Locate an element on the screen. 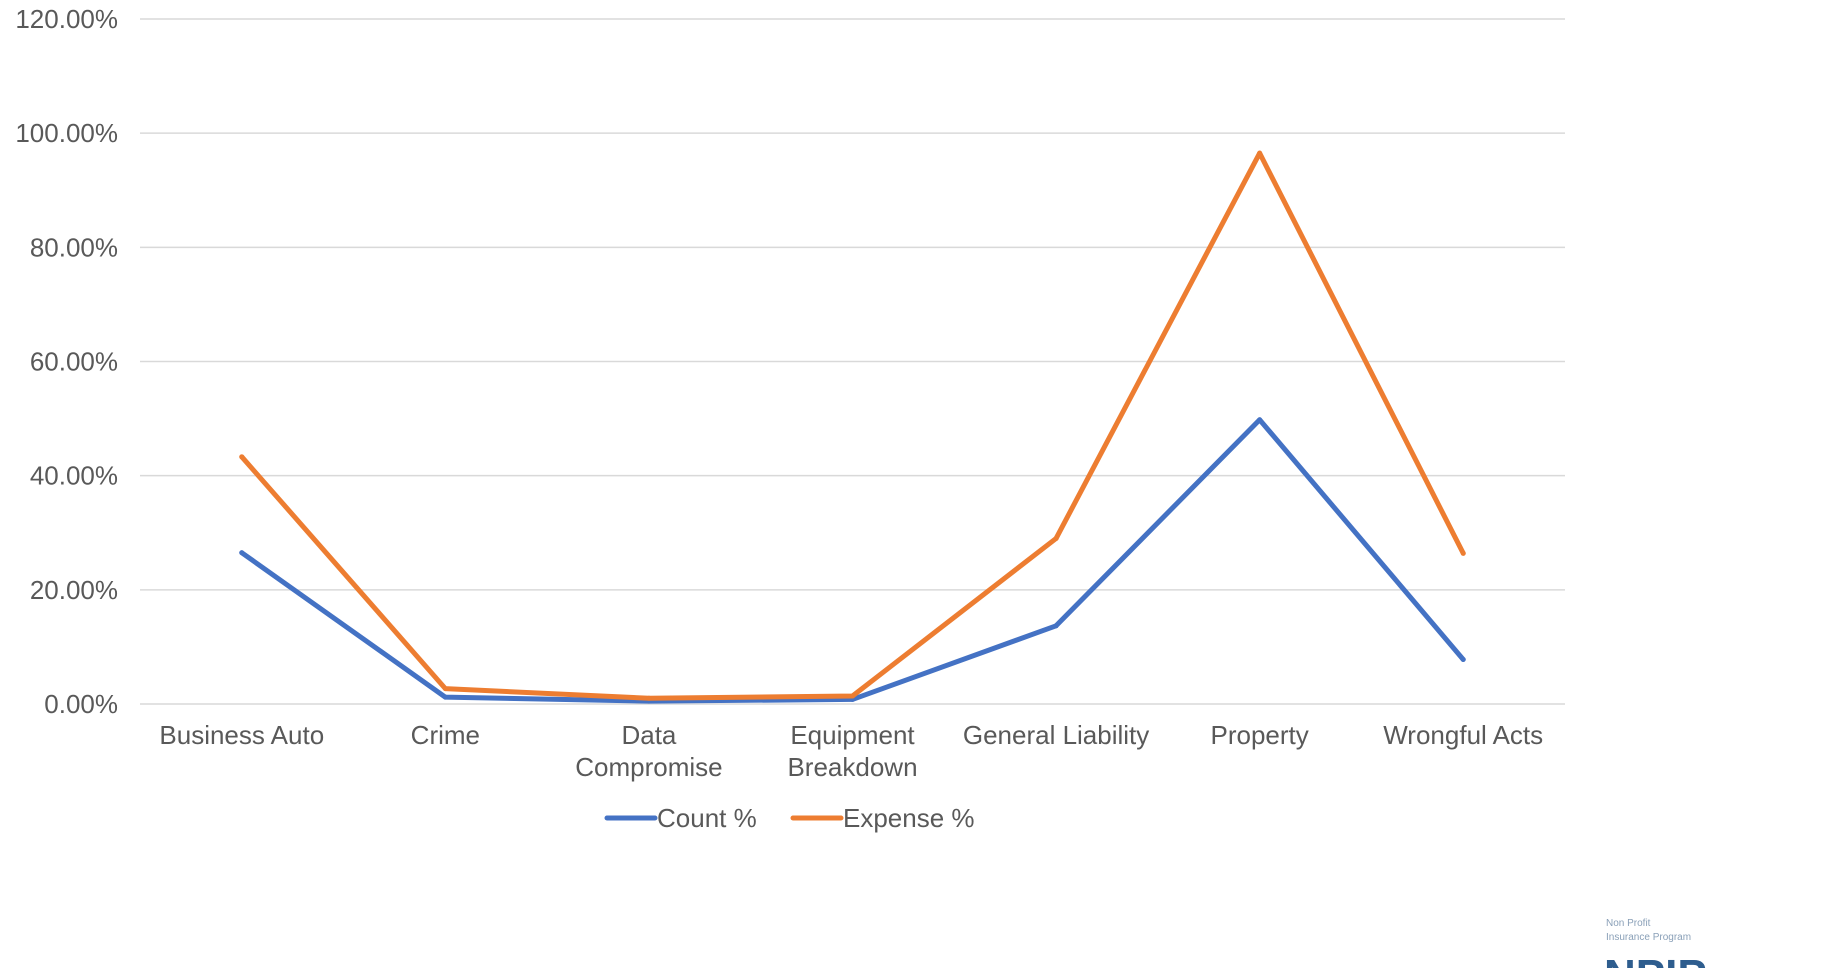 Image resolution: width=1824 pixels, height=968 pixels. logo-line2: Insurance Program is located at coordinates (1648, 937).